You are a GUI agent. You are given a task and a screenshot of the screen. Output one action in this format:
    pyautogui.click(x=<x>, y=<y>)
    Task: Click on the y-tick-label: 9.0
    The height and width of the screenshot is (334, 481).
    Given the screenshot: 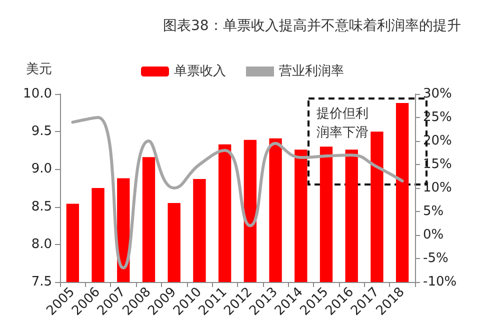 What is the action you would take?
    pyautogui.click(x=41, y=169)
    